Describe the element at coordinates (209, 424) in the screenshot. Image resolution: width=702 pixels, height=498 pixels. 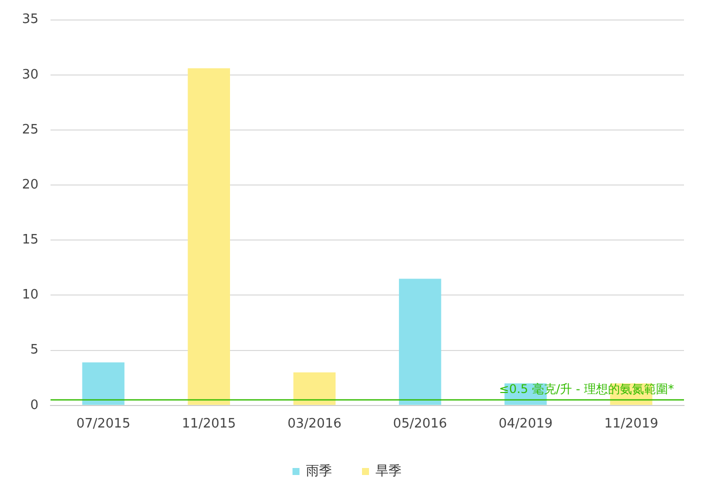
I see `x-tick-label: 11/2015` at that location.